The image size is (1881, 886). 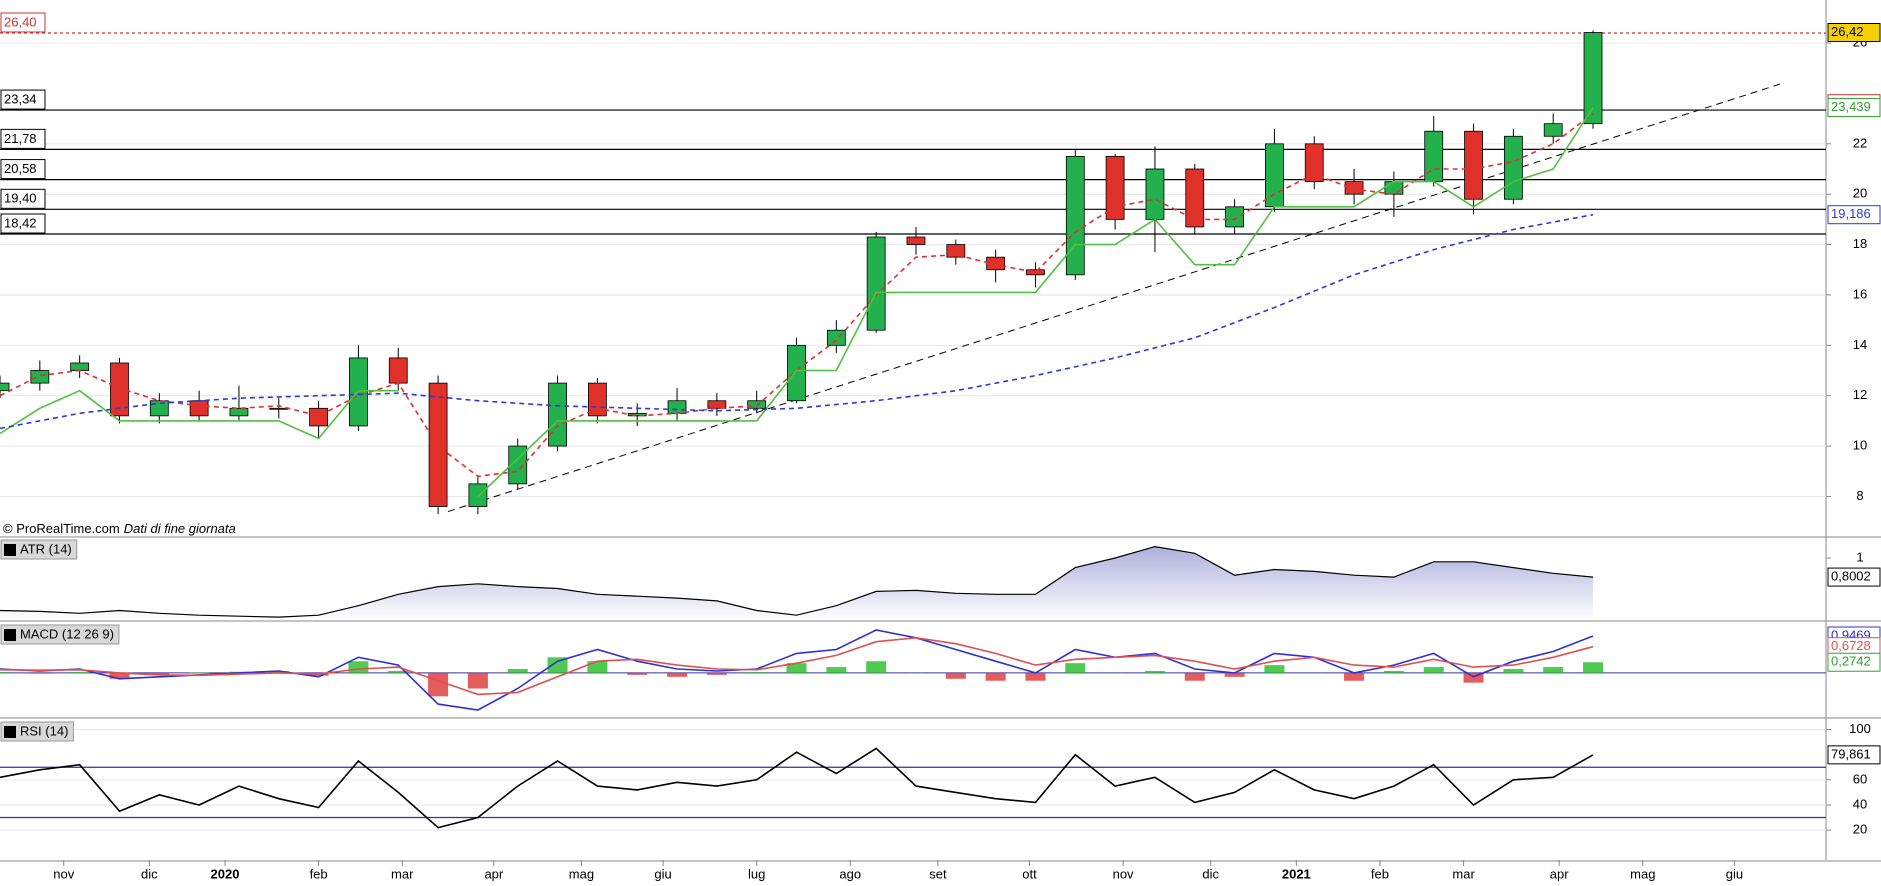 I want to click on y-tick-label: 10, so click(x=1860, y=445).